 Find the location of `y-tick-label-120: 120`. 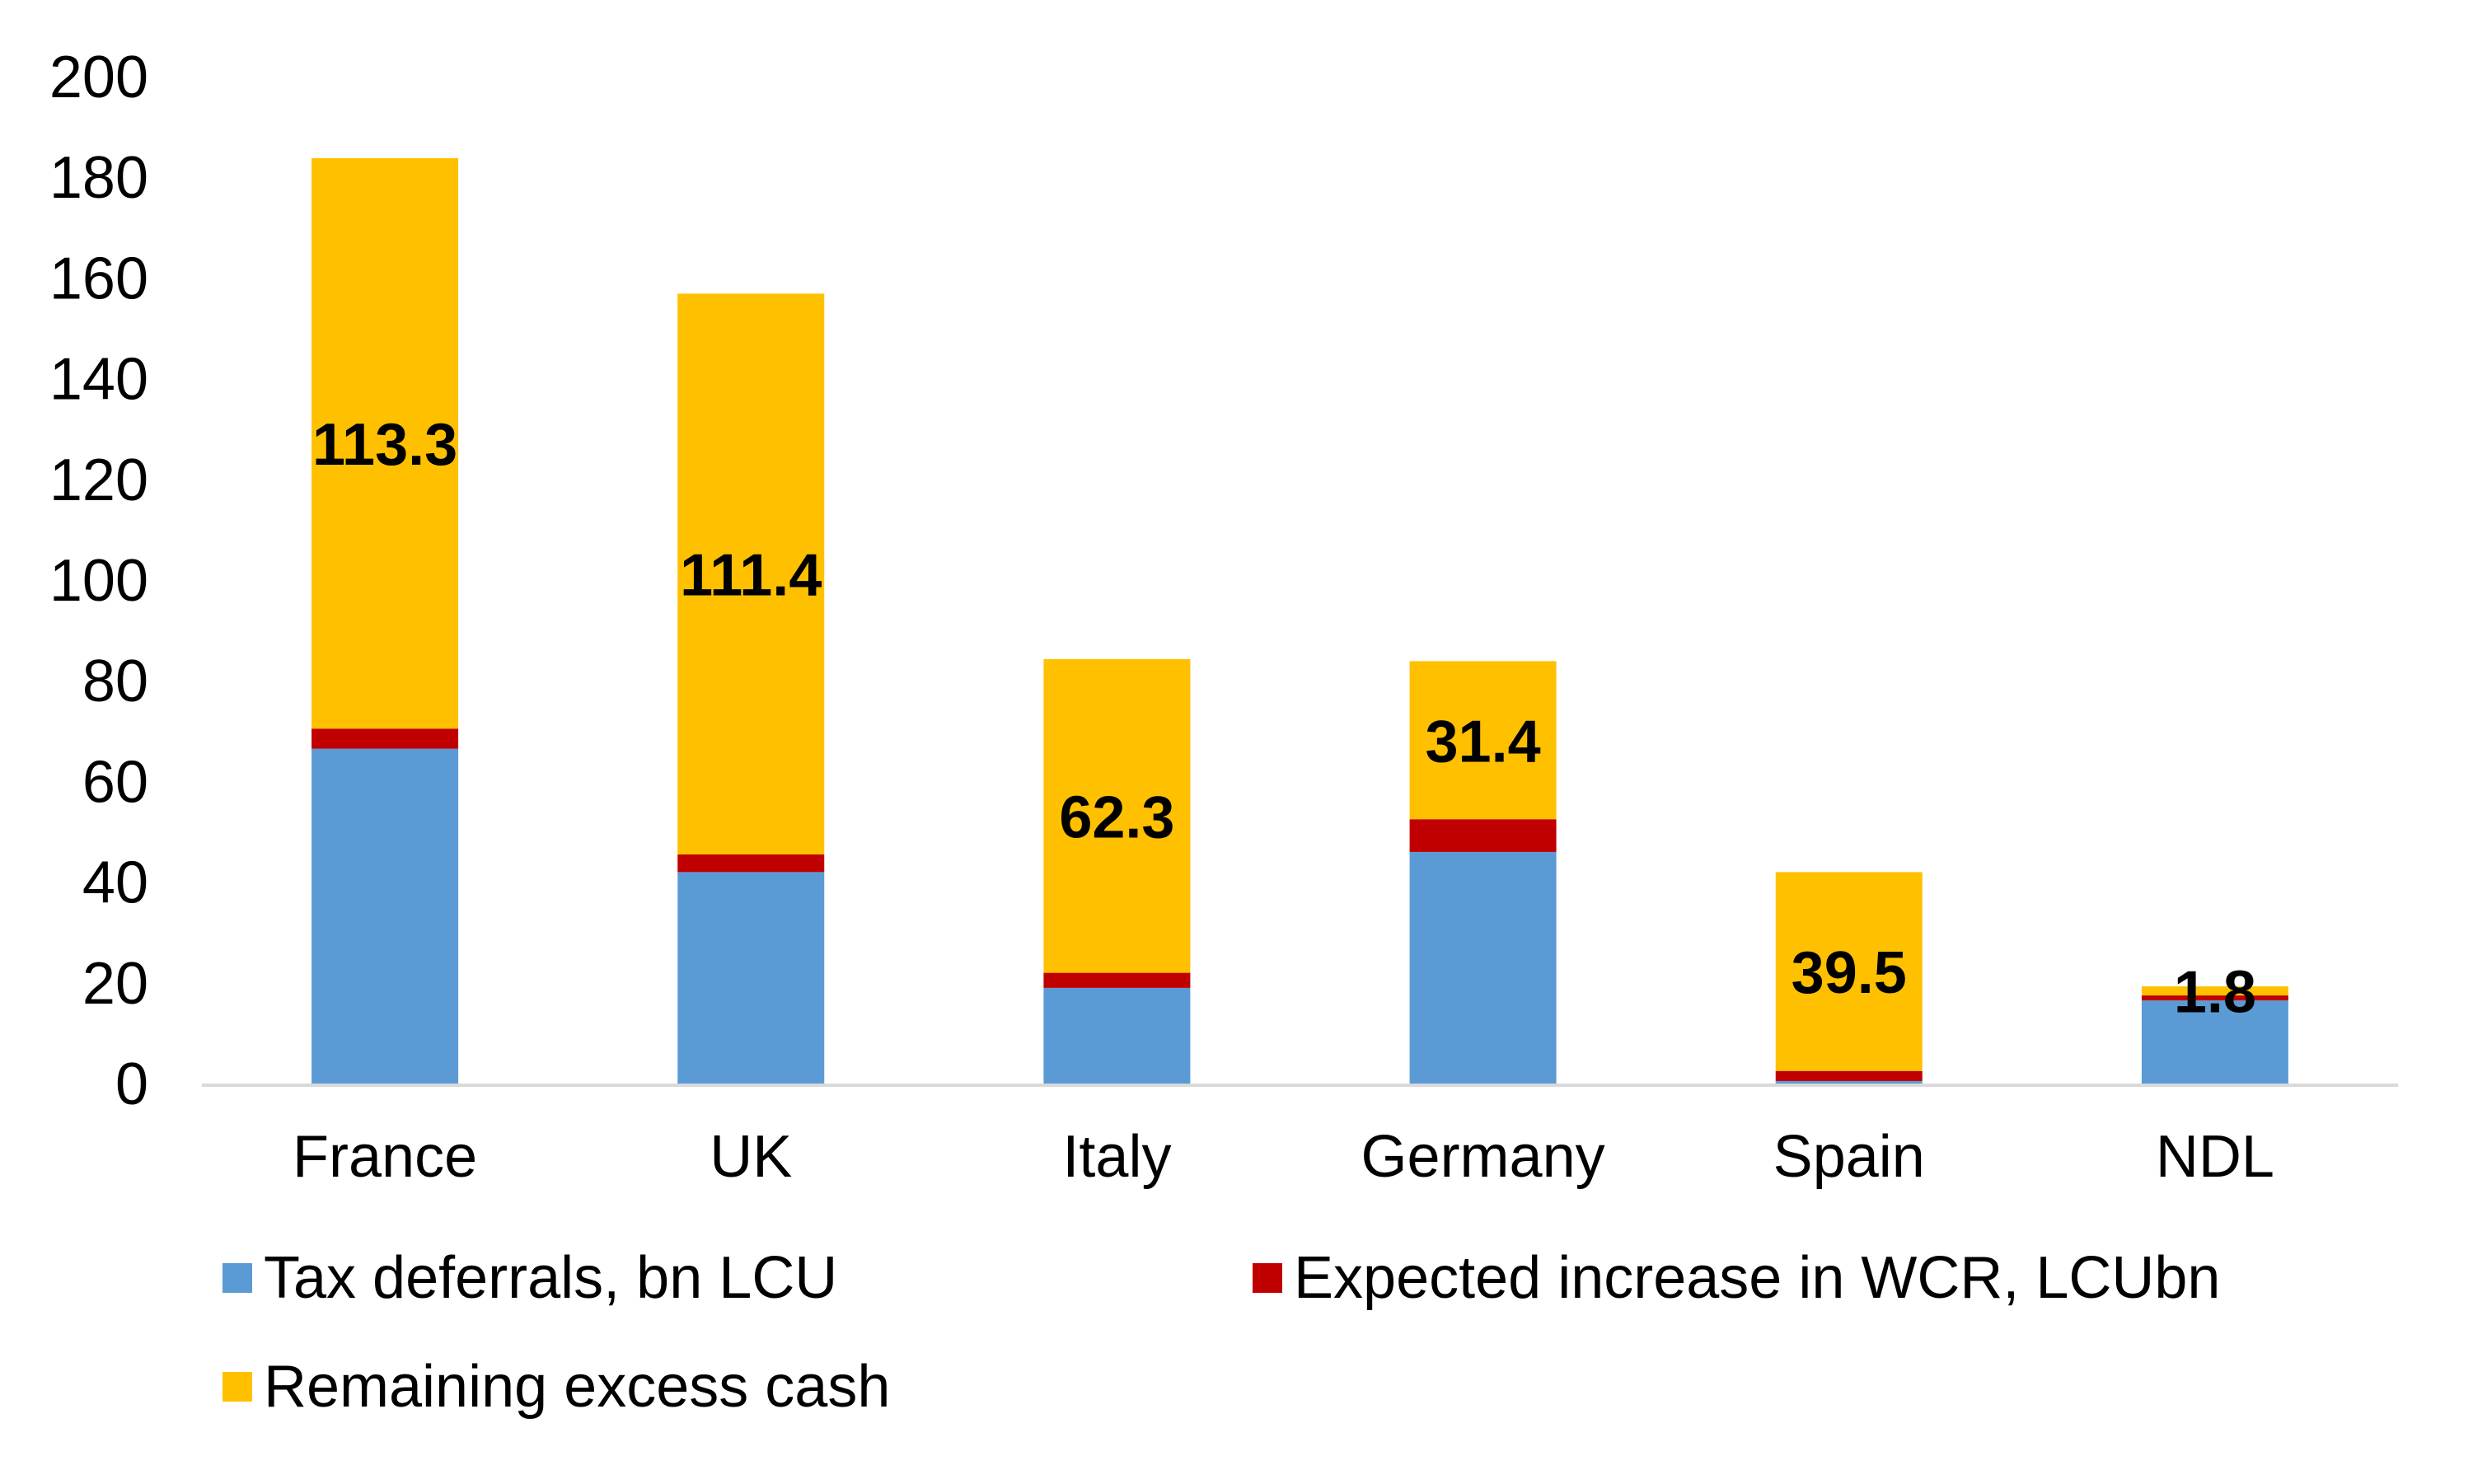

y-tick-label-120: 120 is located at coordinates (99, 480).